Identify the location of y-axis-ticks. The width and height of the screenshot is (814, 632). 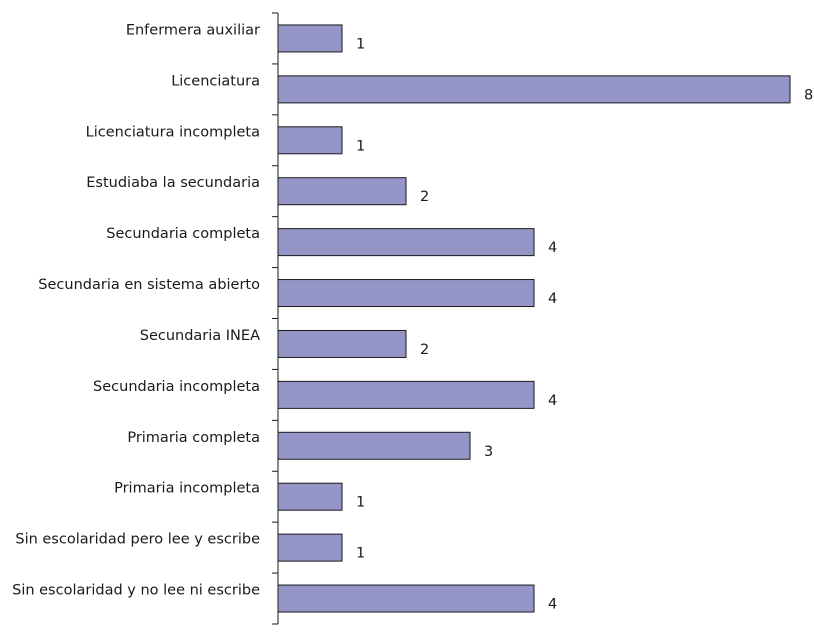
(275, 318).